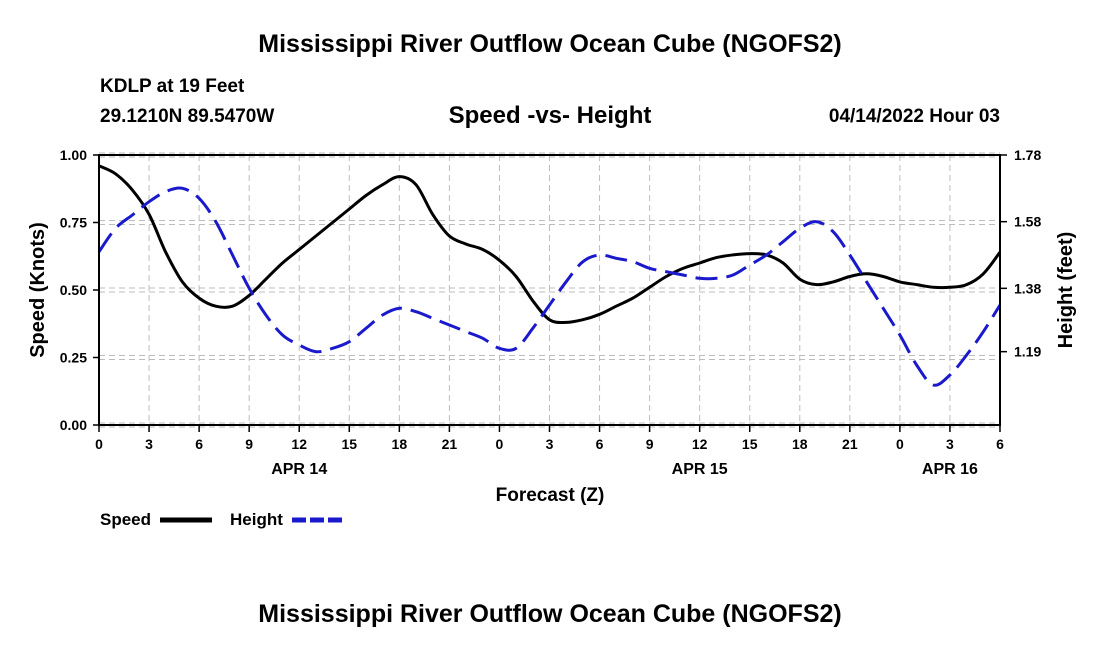 This screenshot has height=650, width=1100. What do you see at coordinates (187, 116) in the screenshot?
I see `coordinates-label: 29.1210N 89.5470W` at bounding box center [187, 116].